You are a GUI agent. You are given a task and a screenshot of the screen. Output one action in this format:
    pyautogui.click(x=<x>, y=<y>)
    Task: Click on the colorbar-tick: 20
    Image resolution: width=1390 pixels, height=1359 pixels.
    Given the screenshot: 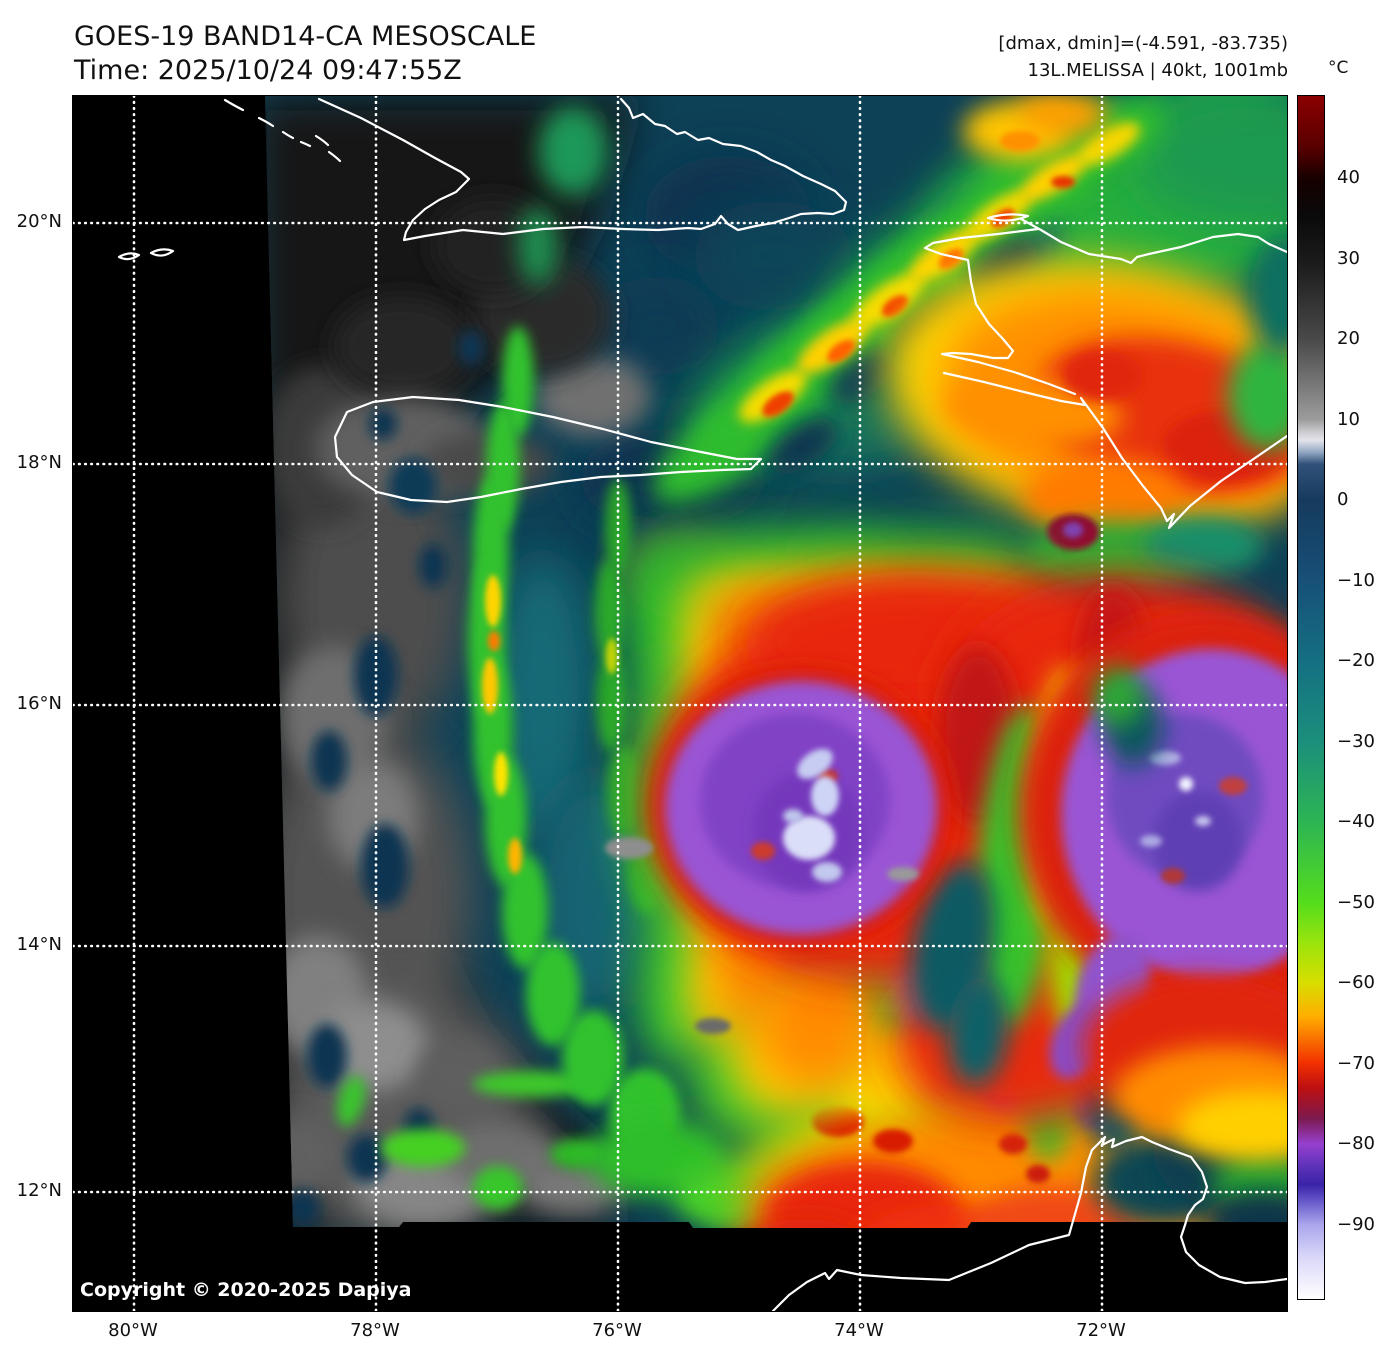 What is the action you would take?
    pyautogui.click(x=1348, y=338)
    